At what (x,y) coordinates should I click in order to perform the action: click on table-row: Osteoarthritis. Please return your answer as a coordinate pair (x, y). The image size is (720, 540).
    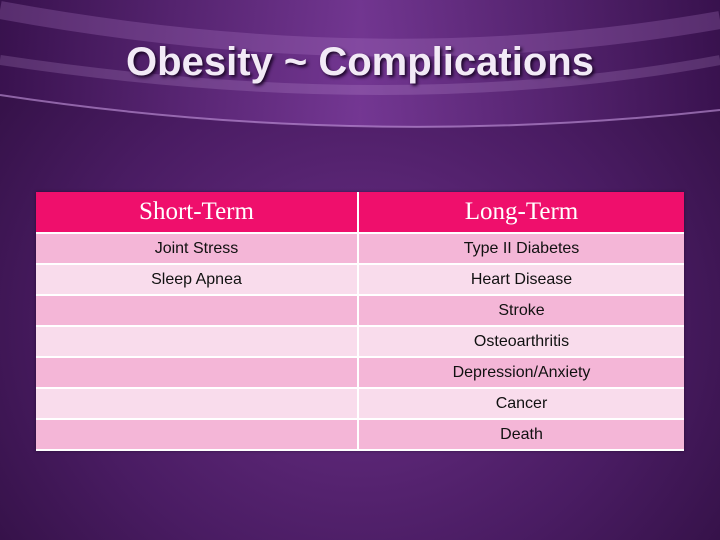
    Looking at the image, I should click on (360, 342).